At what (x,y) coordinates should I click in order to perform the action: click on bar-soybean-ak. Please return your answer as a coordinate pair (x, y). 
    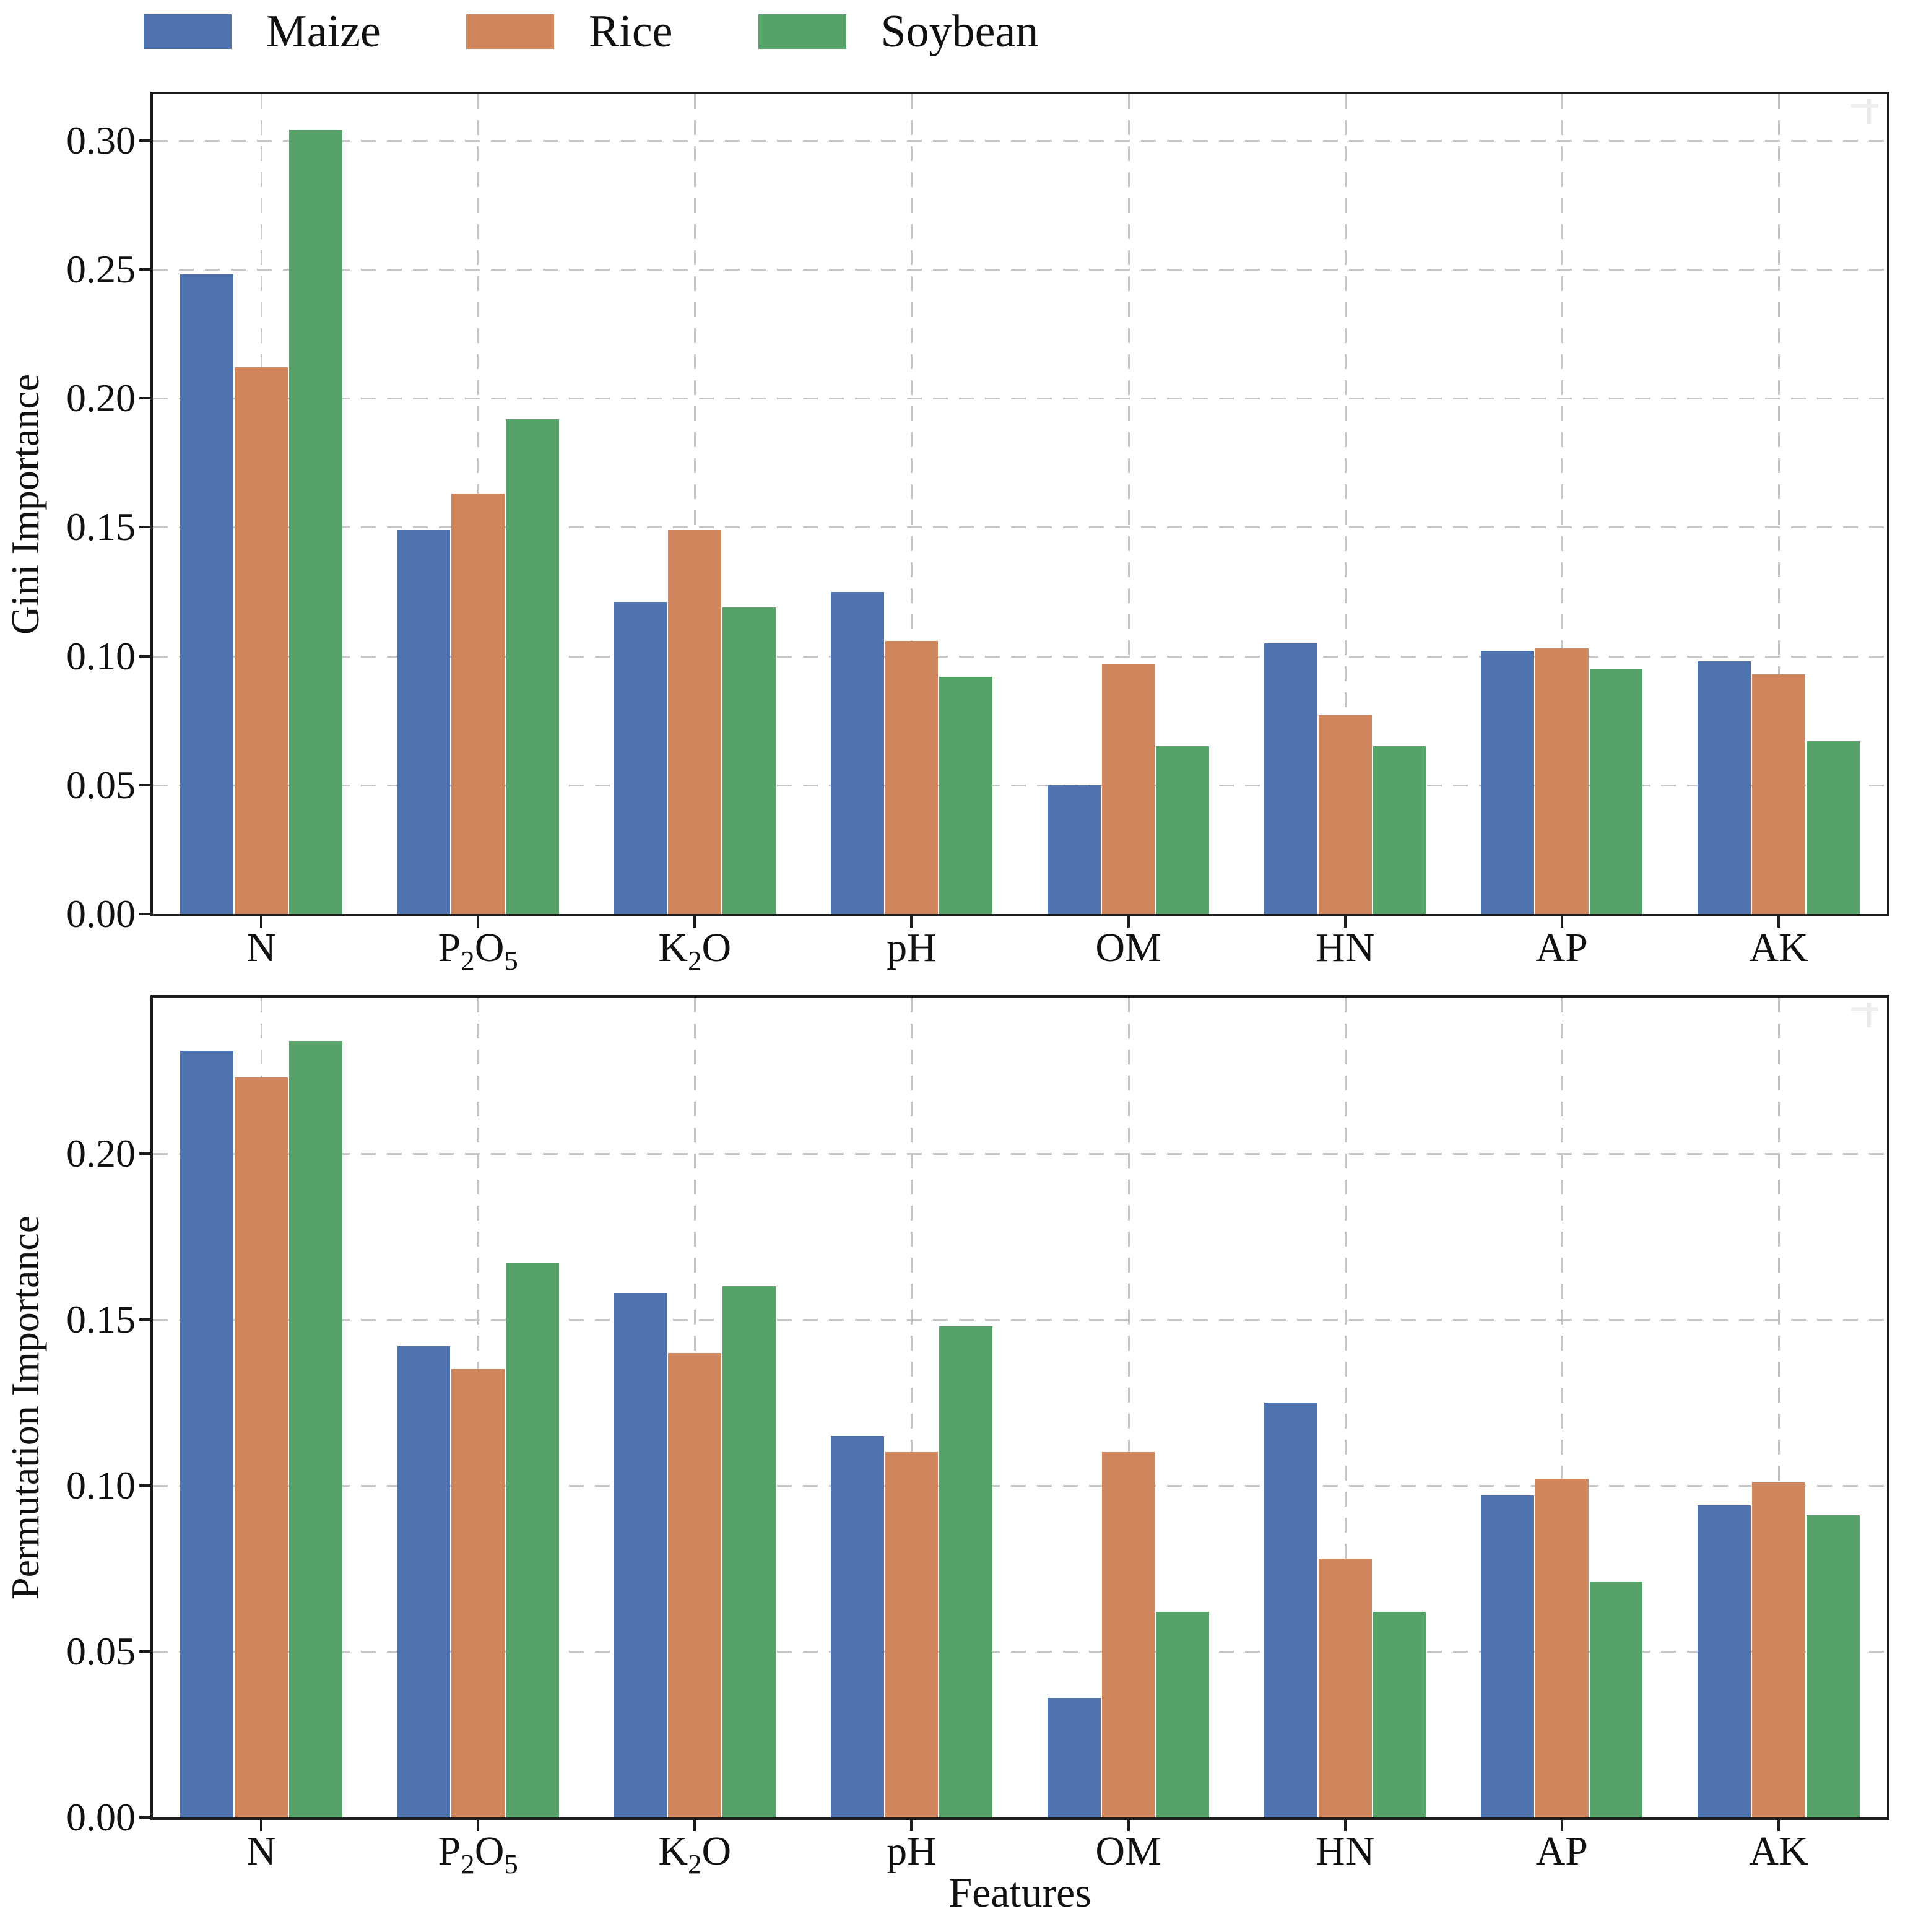
    Looking at the image, I should click on (1833, 1666).